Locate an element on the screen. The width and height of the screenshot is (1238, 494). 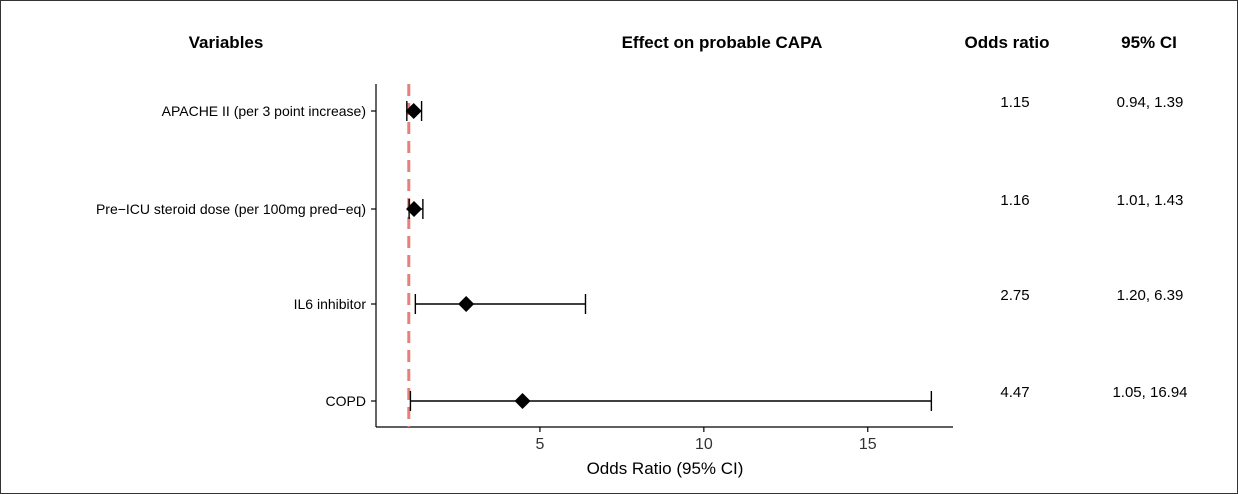
row-ci-3: 1.20, 6.39 is located at coordinates (1150, 295).